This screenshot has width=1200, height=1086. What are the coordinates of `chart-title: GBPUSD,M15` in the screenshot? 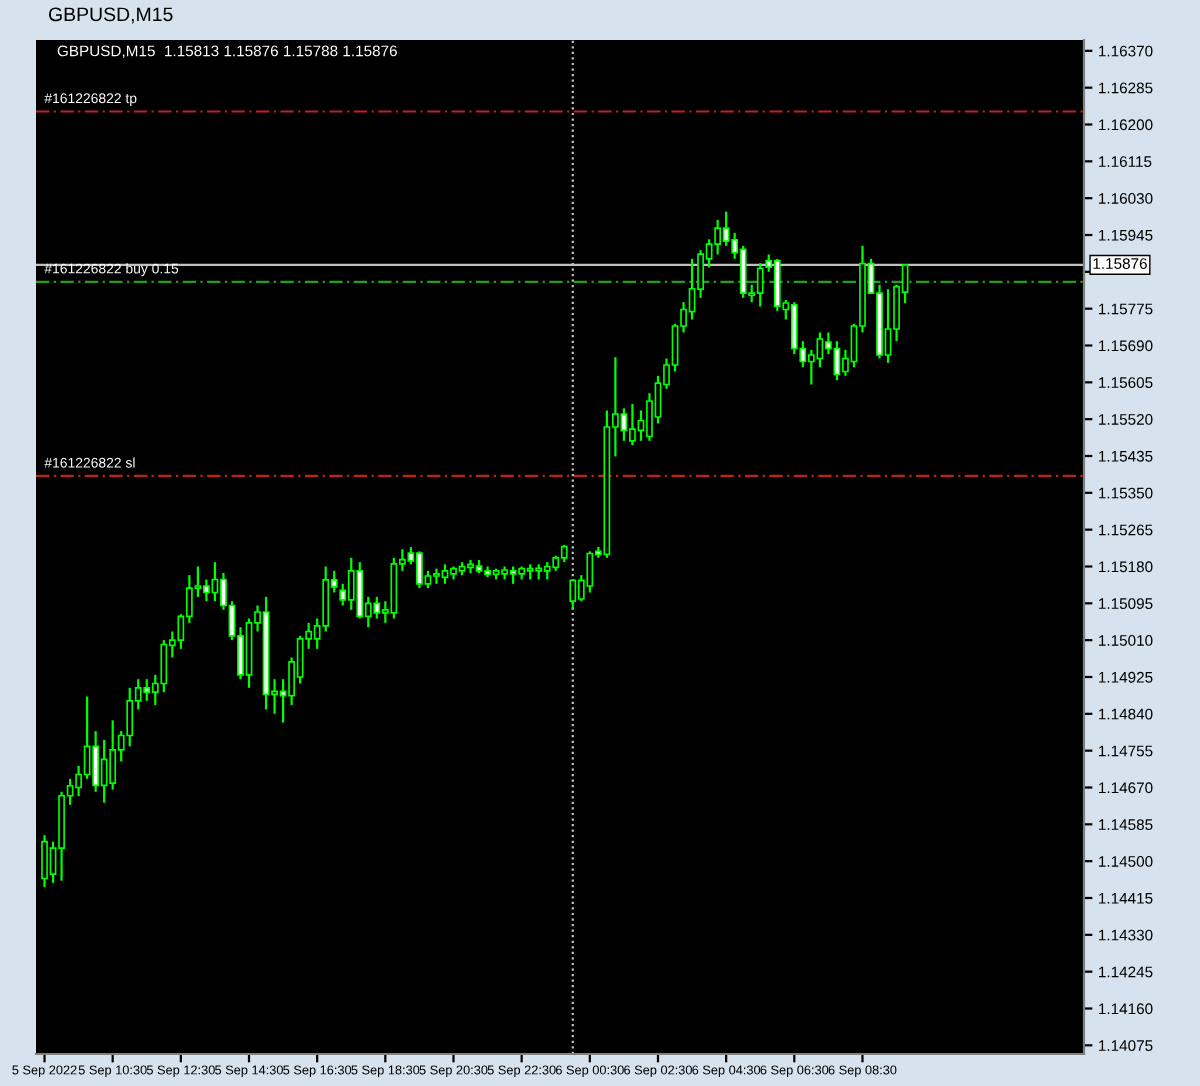 It's located at (110, 15).